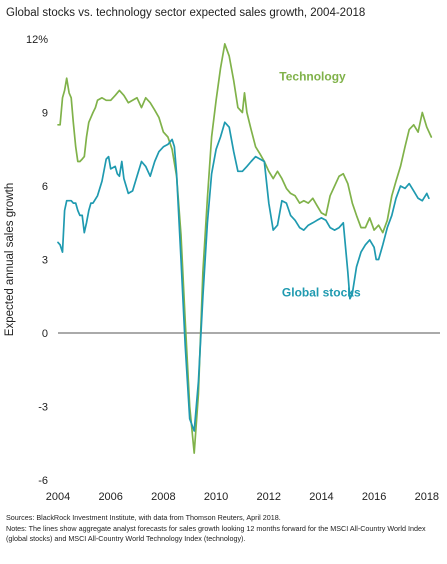  I want to click on x-tick-label: 2016, so click(374, 497).